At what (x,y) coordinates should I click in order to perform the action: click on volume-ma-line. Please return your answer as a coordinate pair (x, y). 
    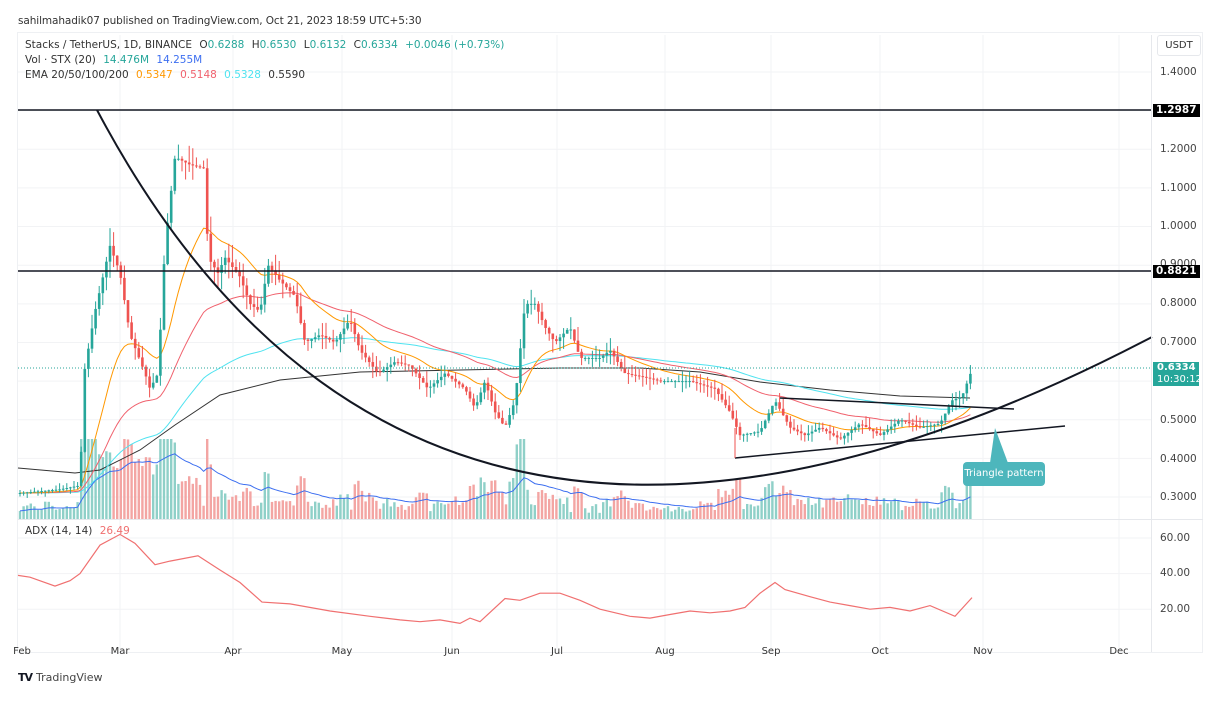
    Looking at the image, I should click on (495, 482).